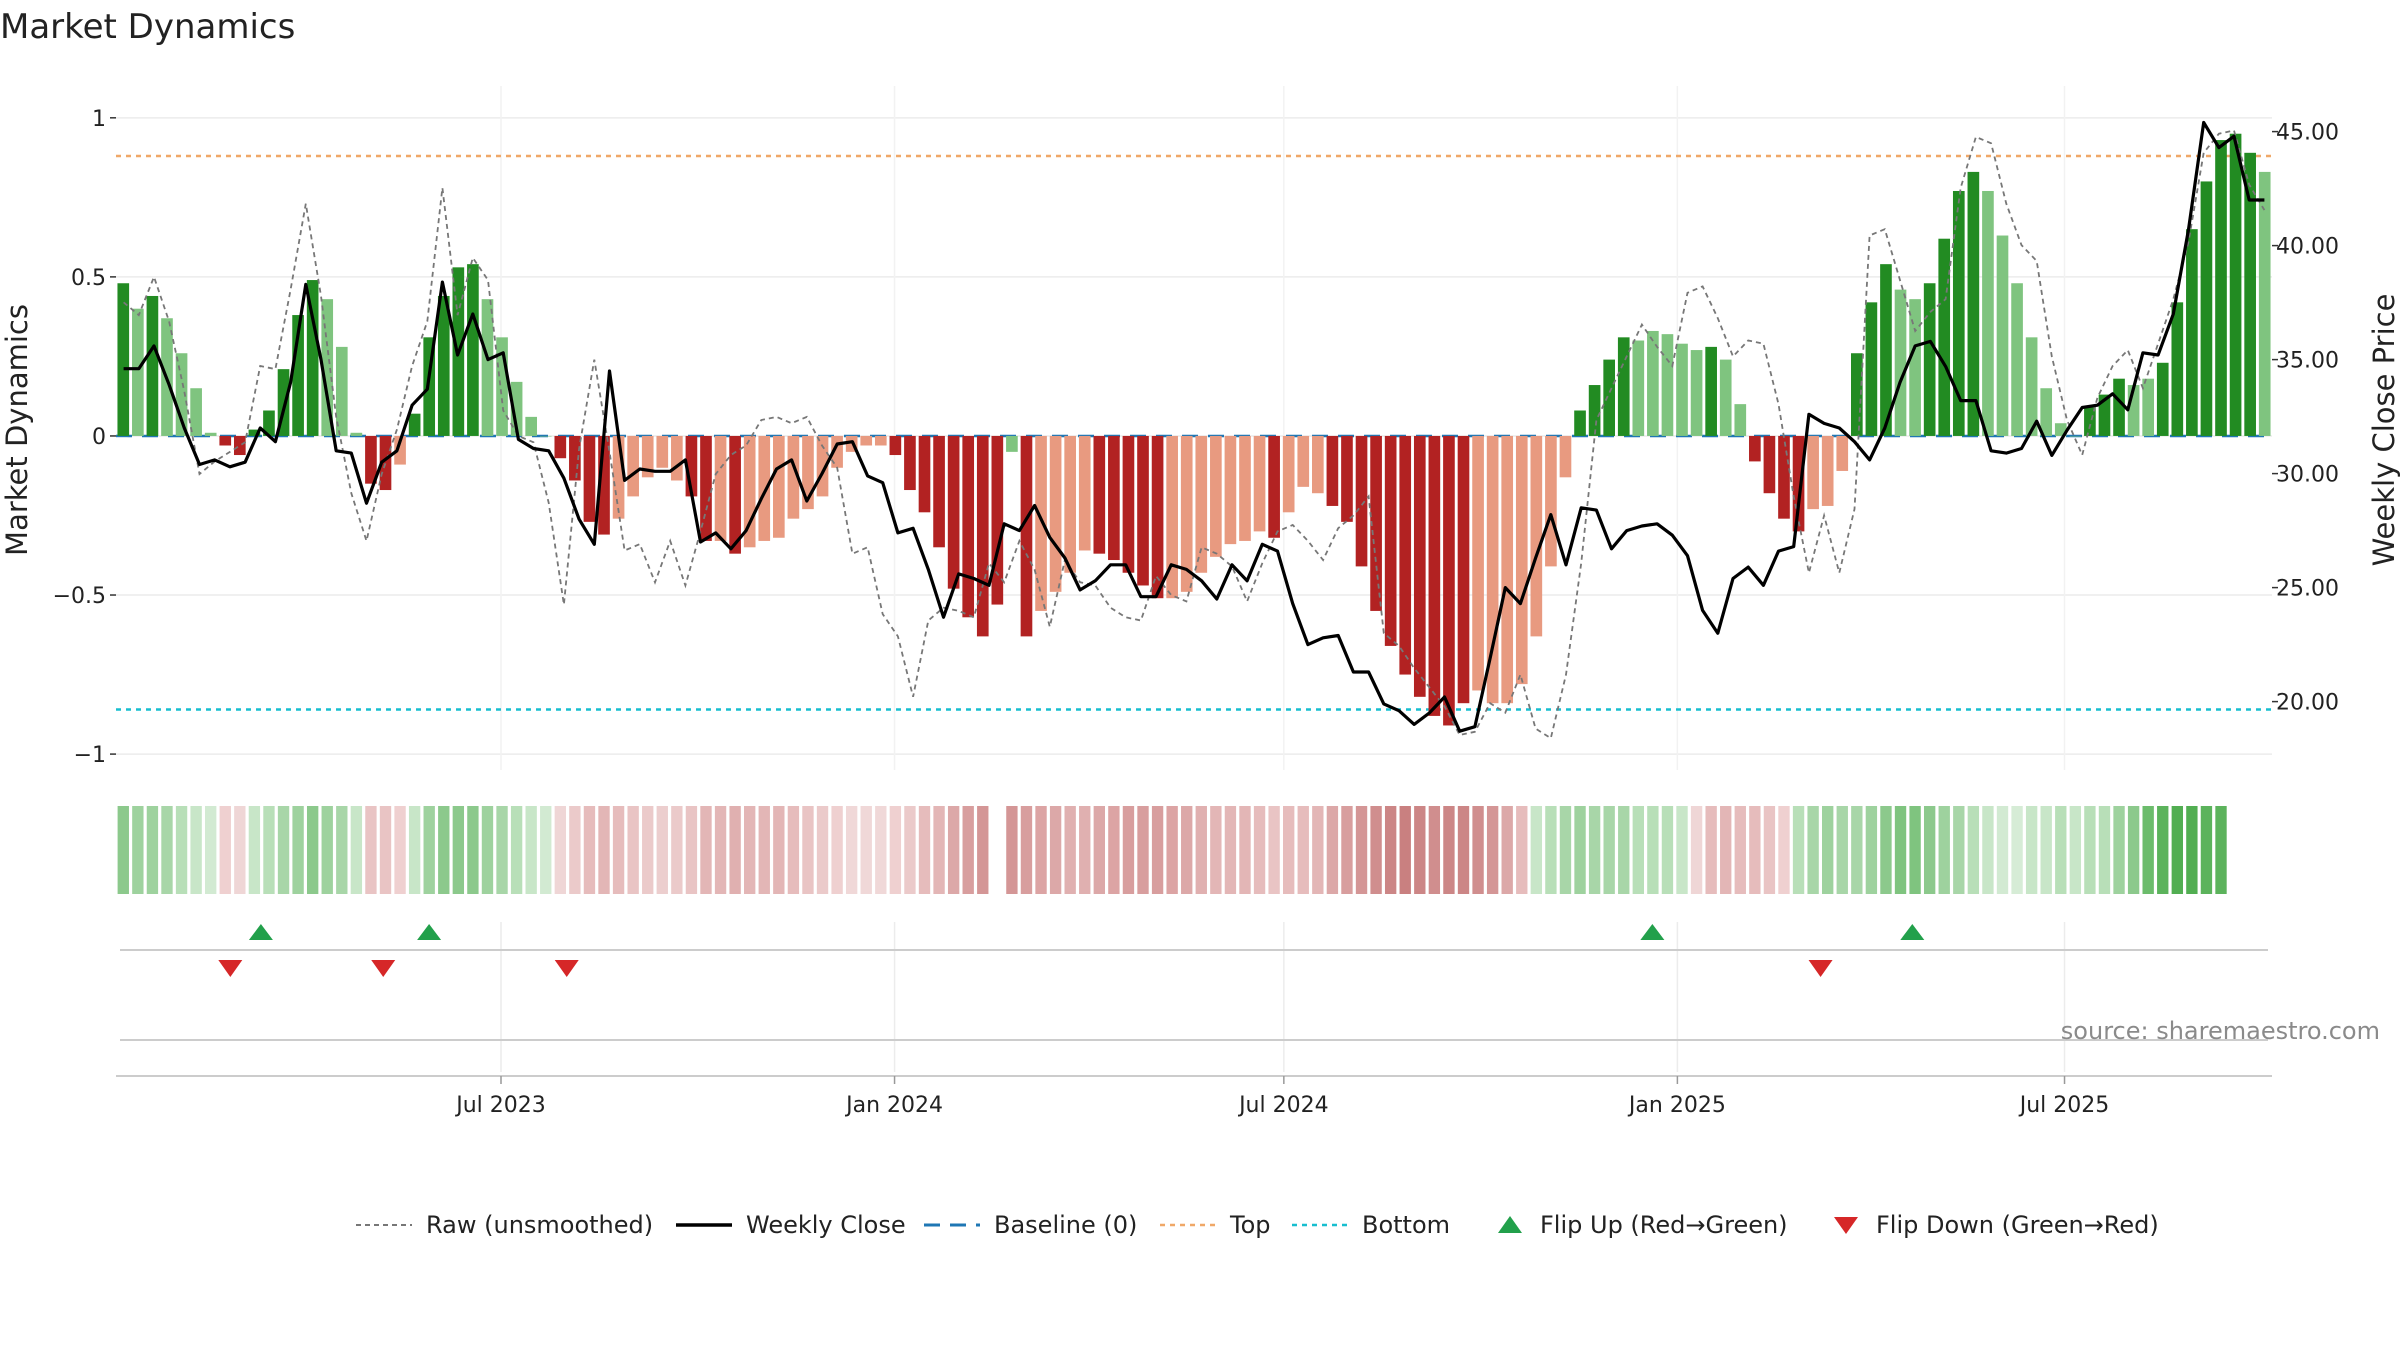  I want to click on legend-label: Weekly Close, so click(826, 1225).